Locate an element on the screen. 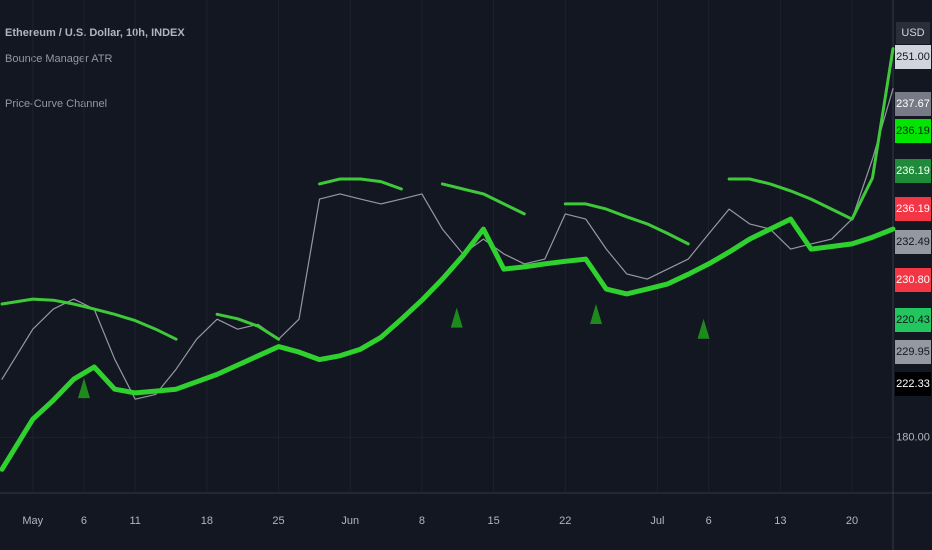 The height and width of the screenshot is (550, 932). price-badge-label: 251.00 is located at coordinates (913, 57).